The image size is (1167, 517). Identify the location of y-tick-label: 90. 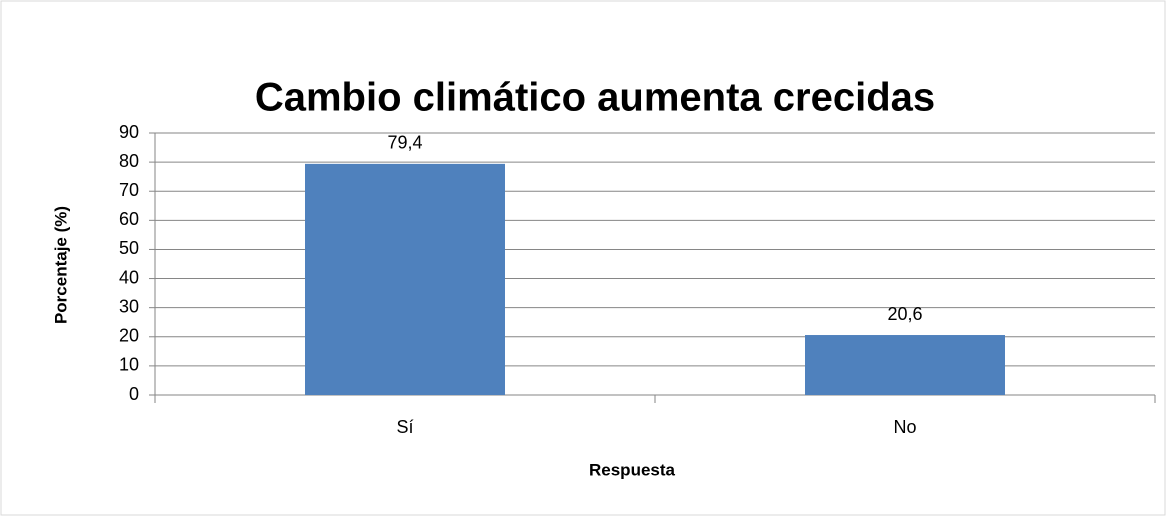
(129, 132).